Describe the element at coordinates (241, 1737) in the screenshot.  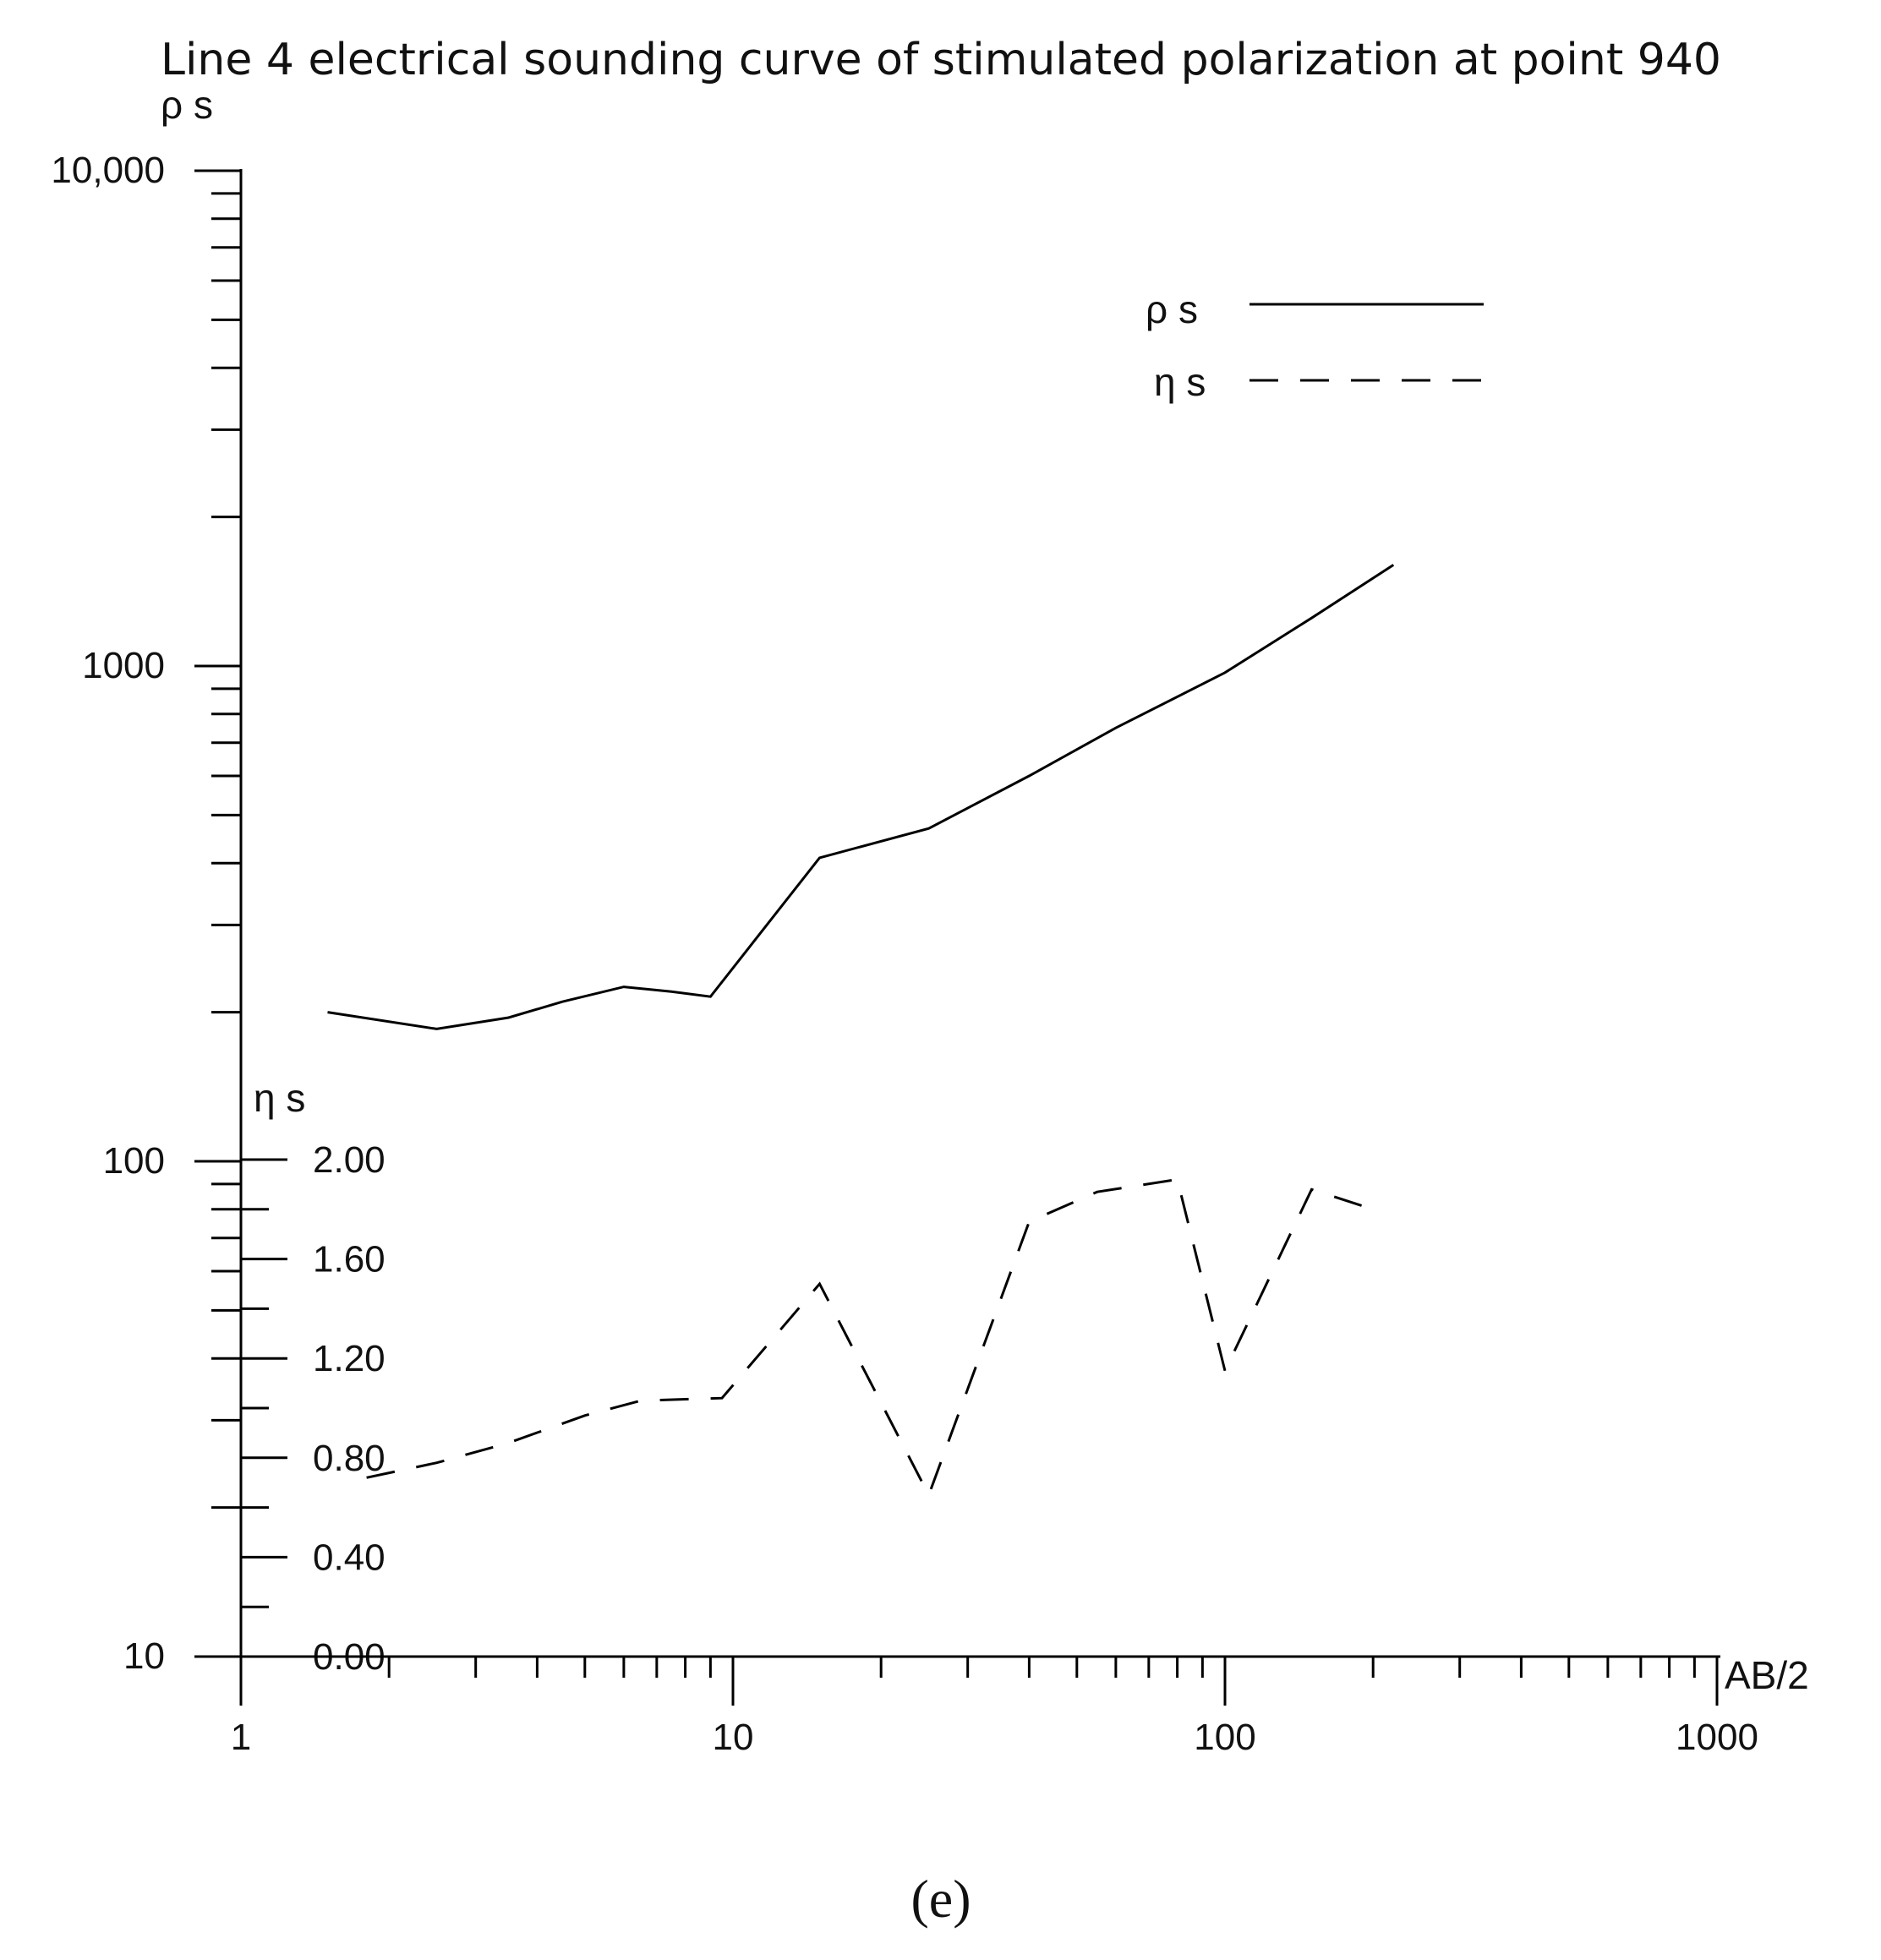
I see `x-tick-label: 1` at that location.